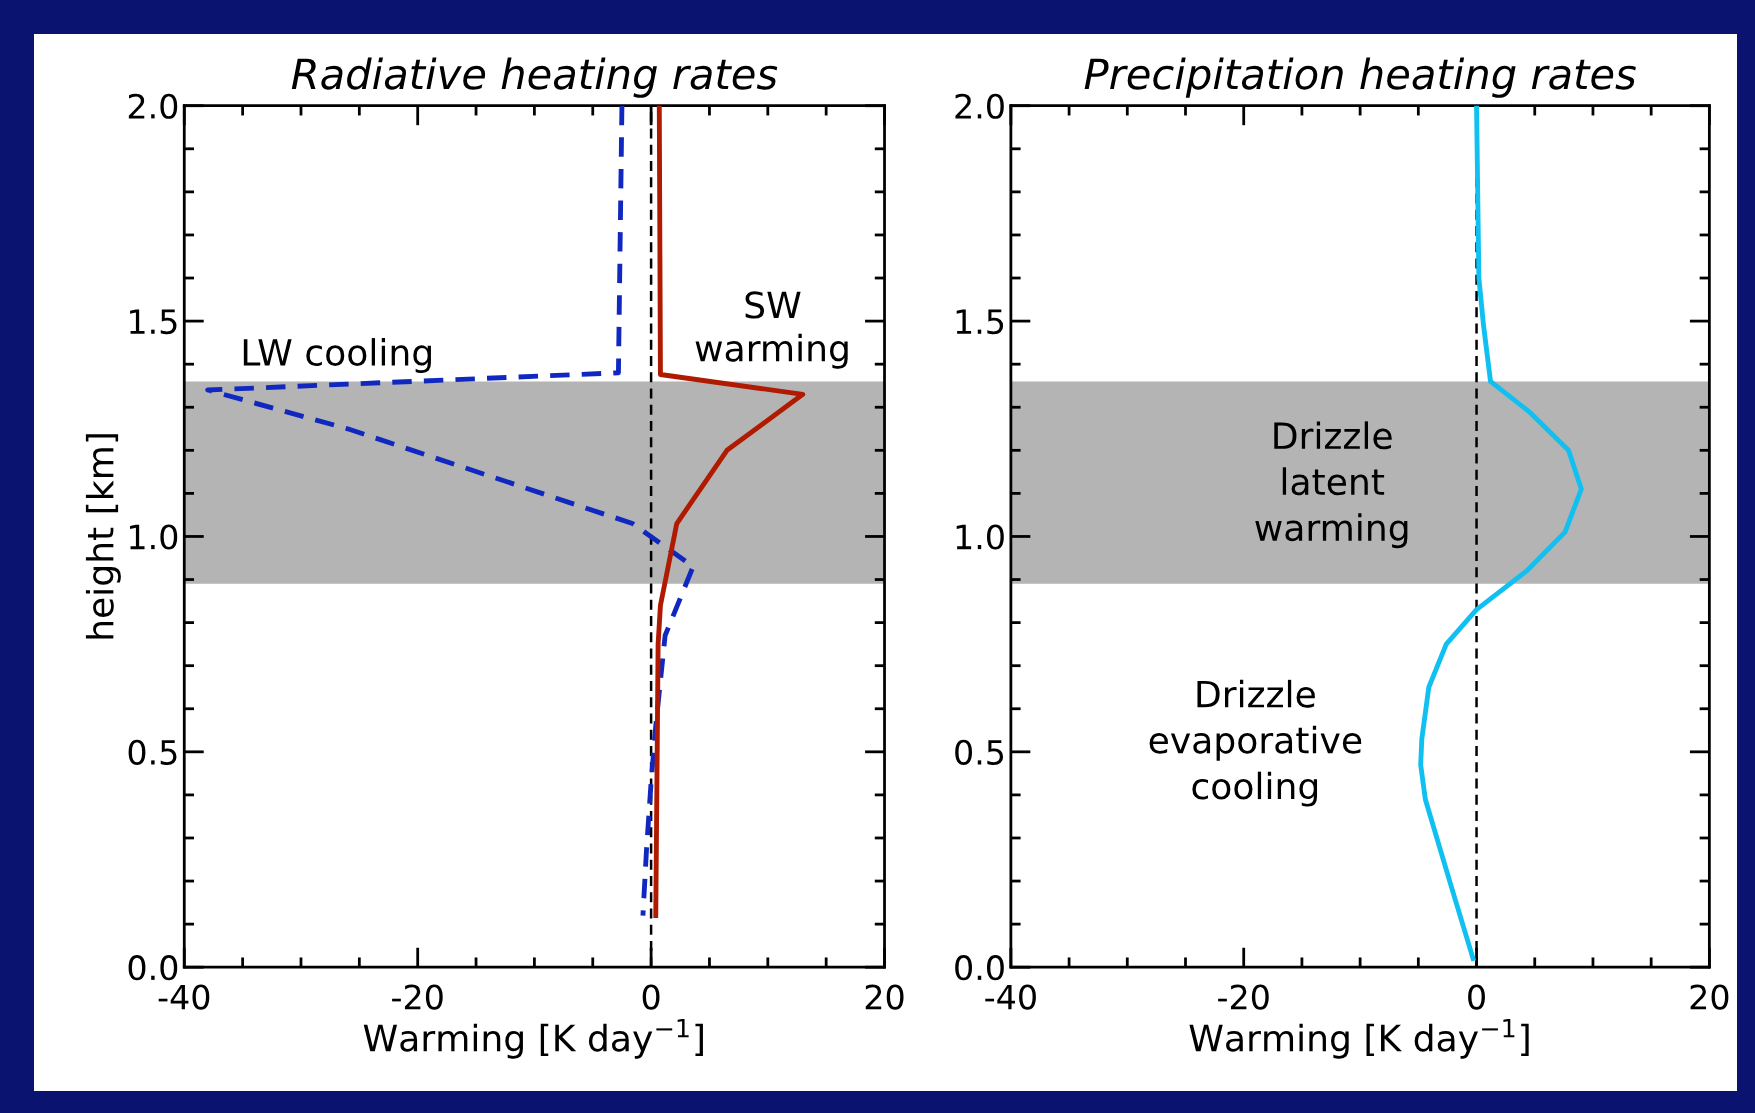  Describe the element at coordinates (337, 356) in the screenshot. I see `series-label: LW cooling` at that location.